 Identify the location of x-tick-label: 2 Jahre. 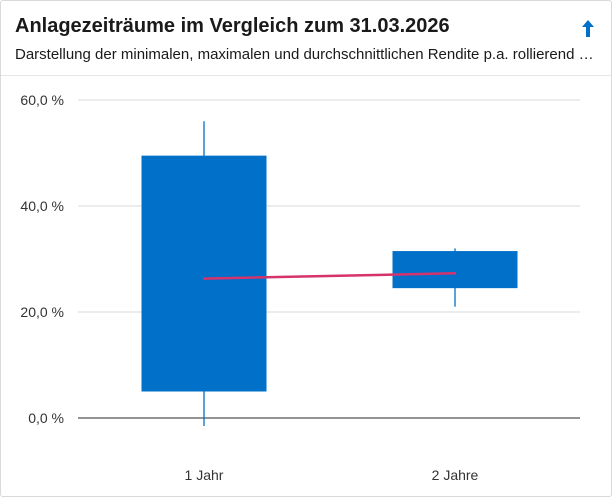
(455, 475).